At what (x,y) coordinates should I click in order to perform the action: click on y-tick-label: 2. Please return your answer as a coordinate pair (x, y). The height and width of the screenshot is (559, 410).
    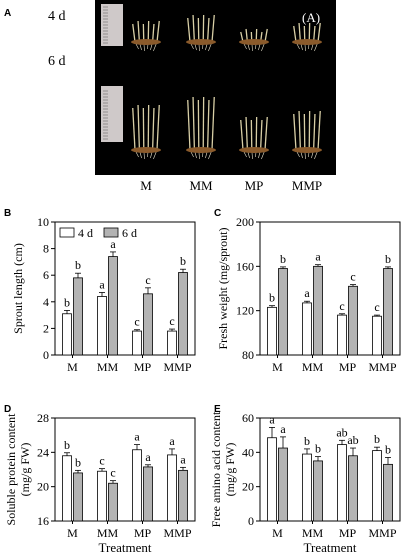
    Looking at the image, I should click on (46, 328).